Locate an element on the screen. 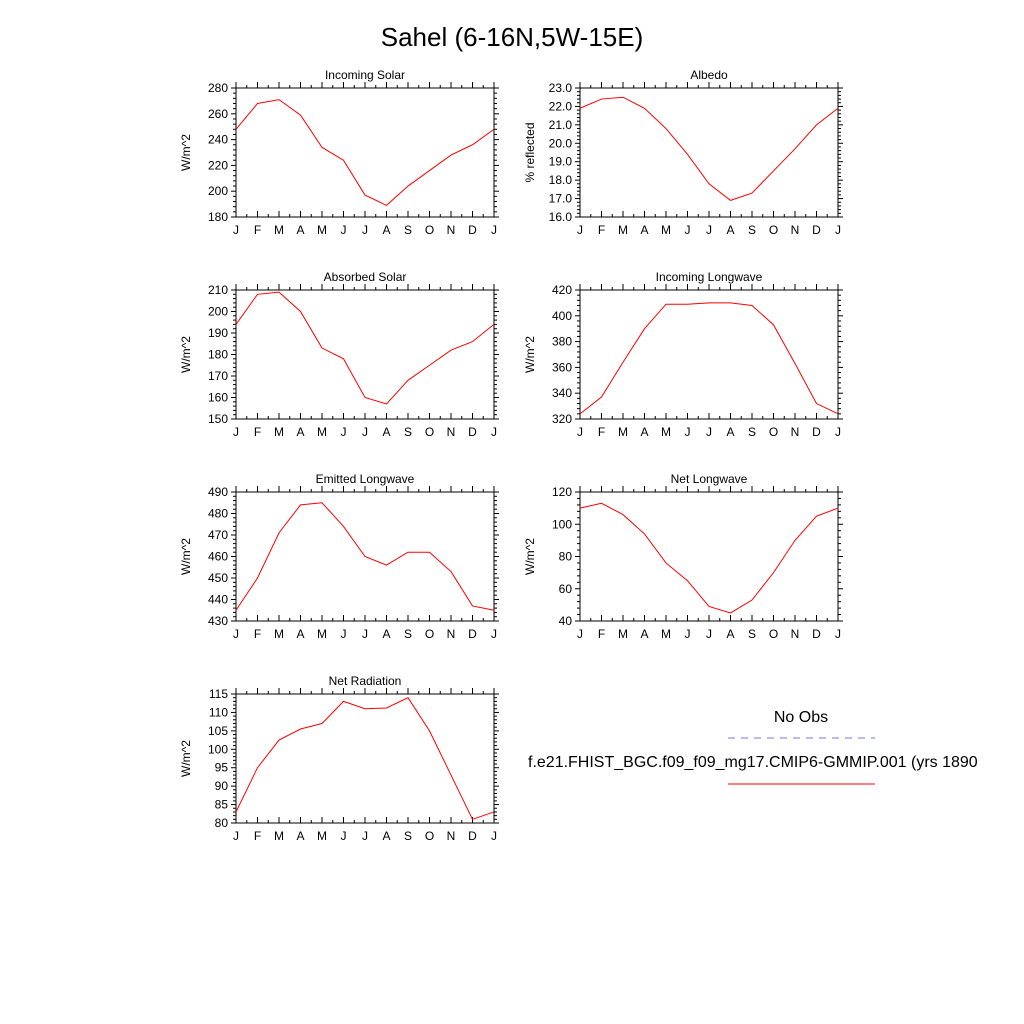 The image size is (1024, 1024). albedo-xtick-label: F is located at coordinates (601, 230).